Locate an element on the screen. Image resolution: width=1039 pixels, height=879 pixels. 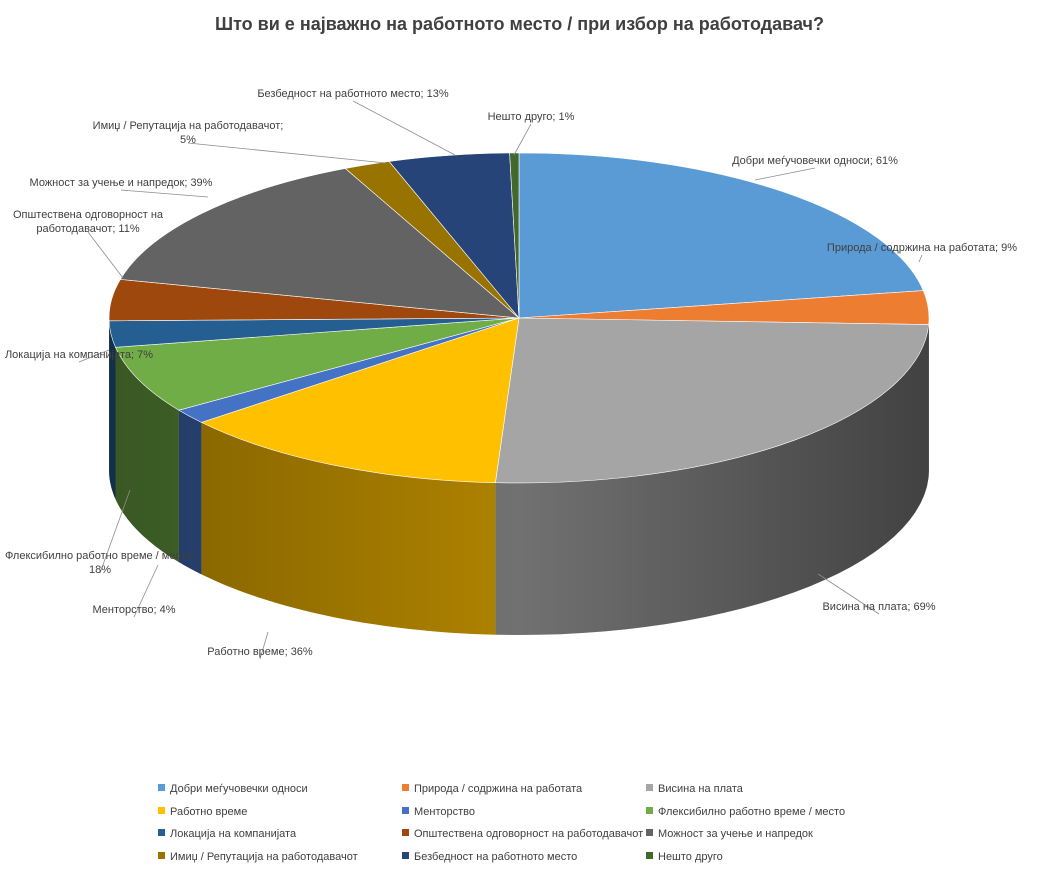
legend-item: Нешто друго is located at coordinates (684, 857).